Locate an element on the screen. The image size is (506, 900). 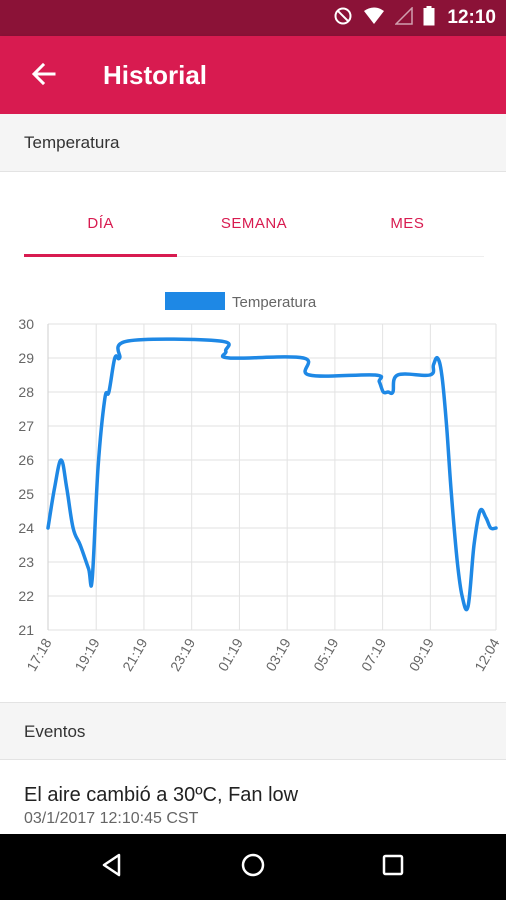
app-bar: Historial is located at coordinates (253, 75).